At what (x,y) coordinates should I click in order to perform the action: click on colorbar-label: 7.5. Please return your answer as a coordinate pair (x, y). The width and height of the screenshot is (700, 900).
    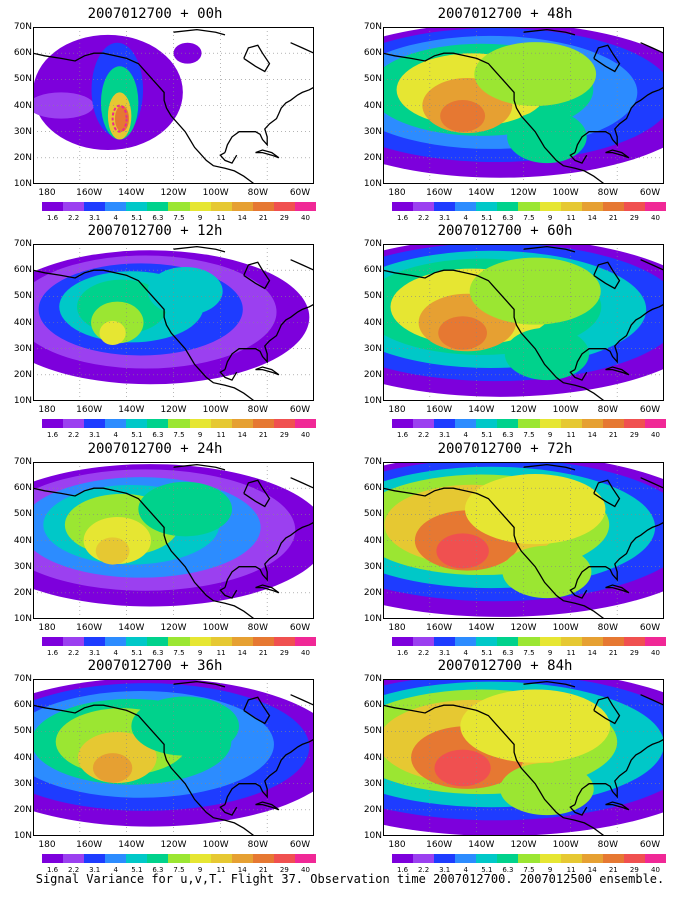
    Looking at the image, I should click on (529, 435).